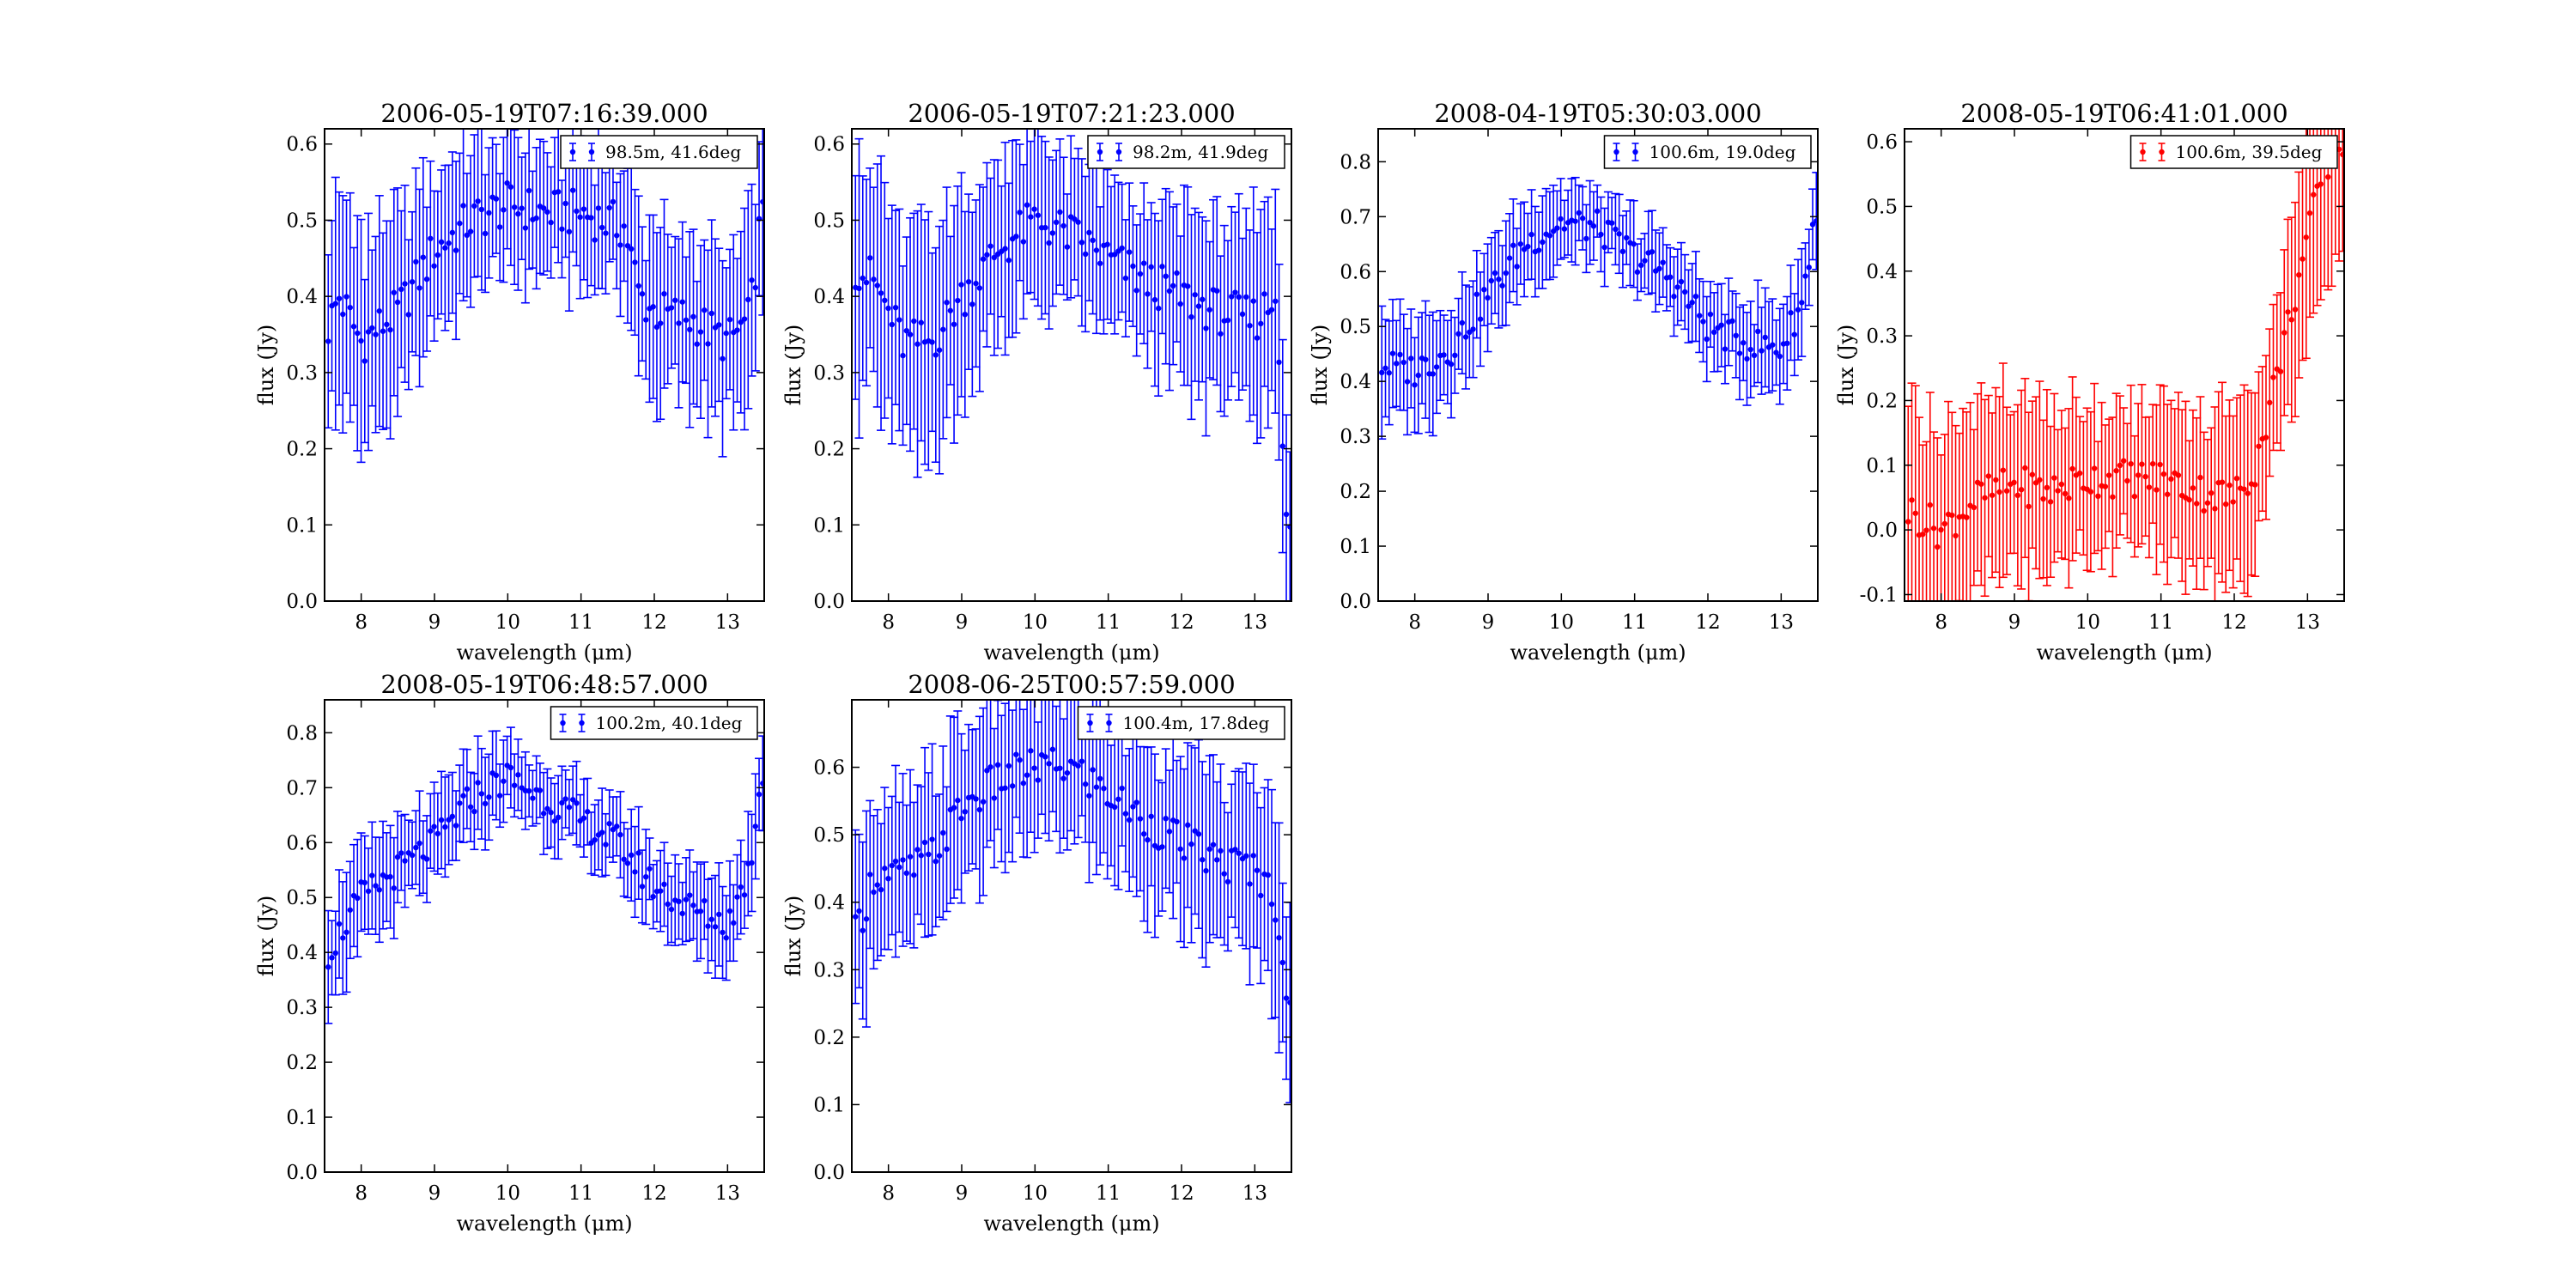 The height and width of the screenshot is (1288, 2576). What do you see at coordinates (889, 622) in the screenshot?
I see `x-tick-label: 8` at bounding box center [889, 622].